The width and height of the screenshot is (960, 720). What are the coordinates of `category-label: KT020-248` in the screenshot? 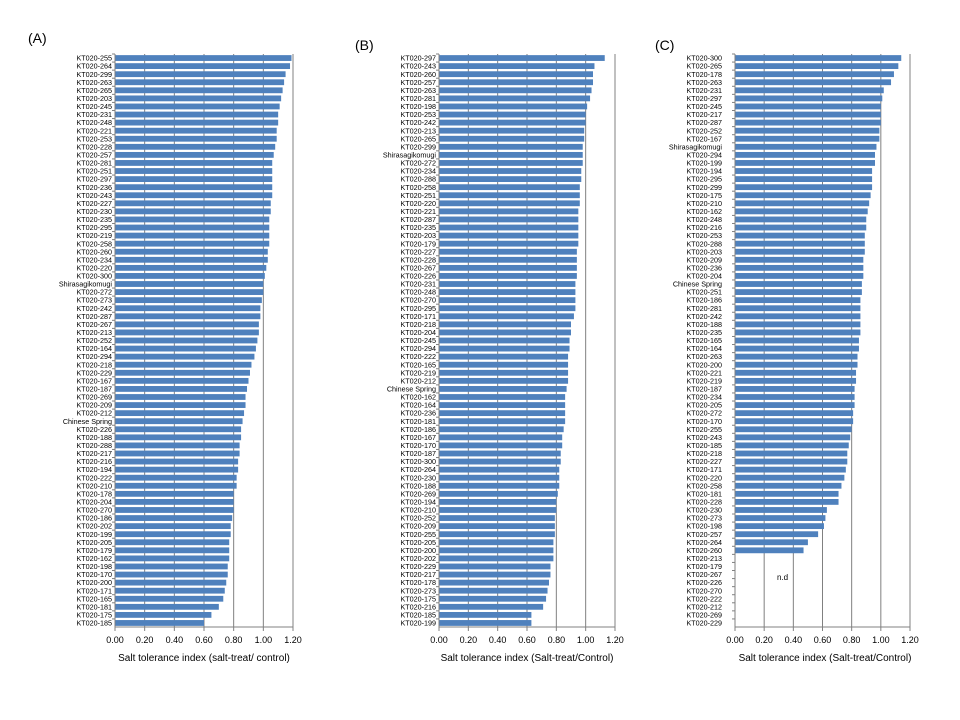 It's located at (418, 292).